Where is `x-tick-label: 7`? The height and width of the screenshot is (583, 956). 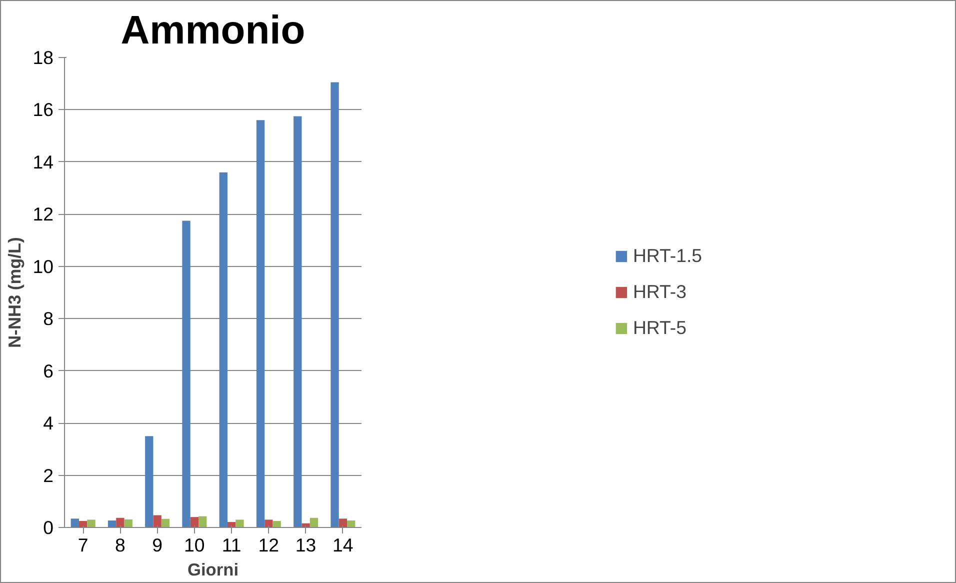 x-tick-label: 7 is located at coordinates (83, 545).